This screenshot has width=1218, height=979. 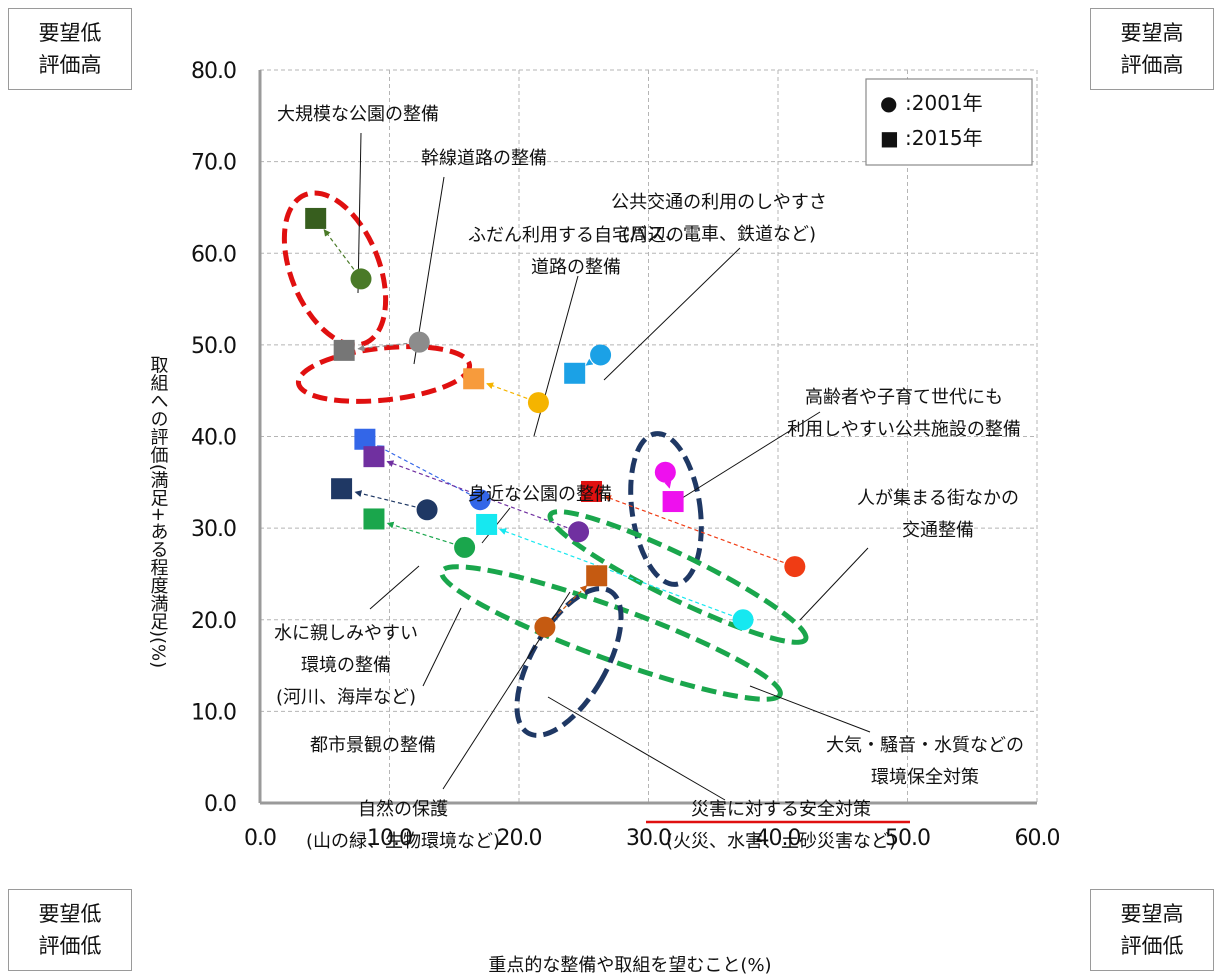 What do you see at coordinates (260, 838) in the screenshot?
I see `x-tick-label: 0.0` at bounding box center [260, 838].